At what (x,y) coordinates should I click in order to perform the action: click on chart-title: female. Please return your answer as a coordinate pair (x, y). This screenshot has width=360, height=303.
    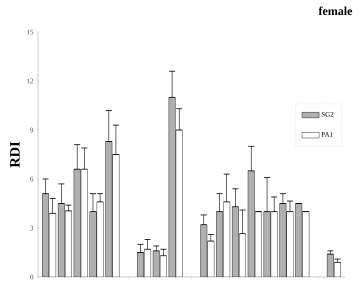
    Looking at the image, I should click on (335, 11).